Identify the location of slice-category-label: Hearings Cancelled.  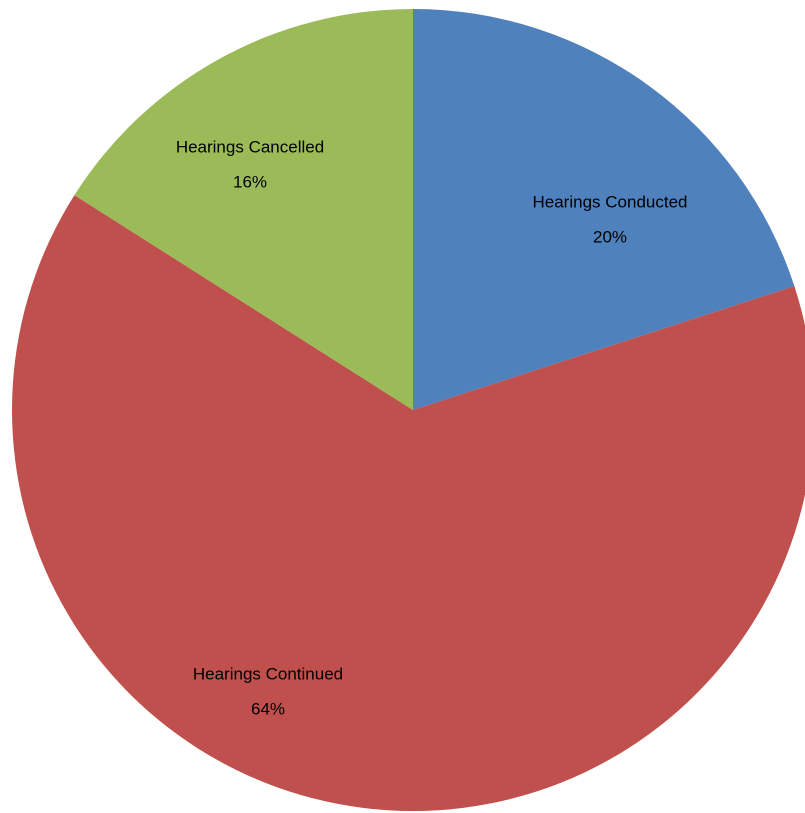
(250, 146).